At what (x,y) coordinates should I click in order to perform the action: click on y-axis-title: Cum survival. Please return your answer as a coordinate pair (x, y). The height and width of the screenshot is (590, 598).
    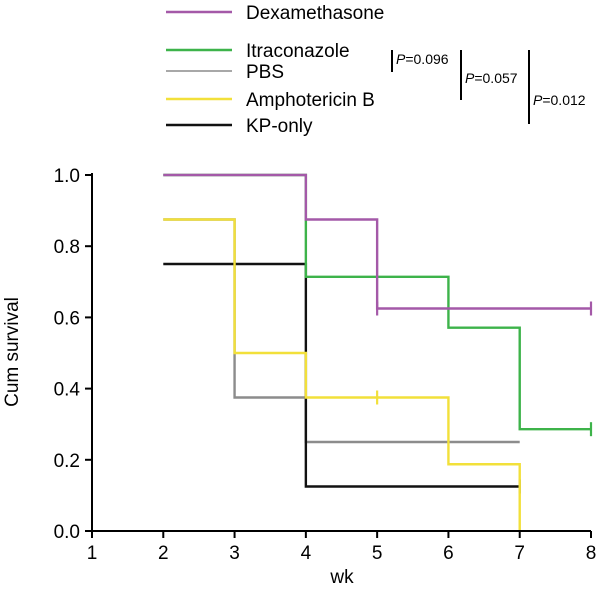
    Looking at the image, I should click on (12, 352).